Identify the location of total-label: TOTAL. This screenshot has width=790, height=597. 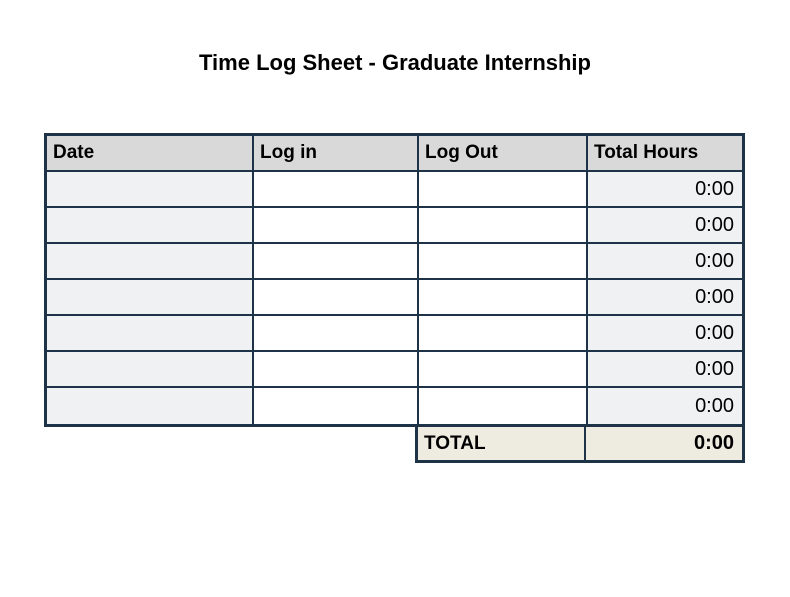
(502, 443).